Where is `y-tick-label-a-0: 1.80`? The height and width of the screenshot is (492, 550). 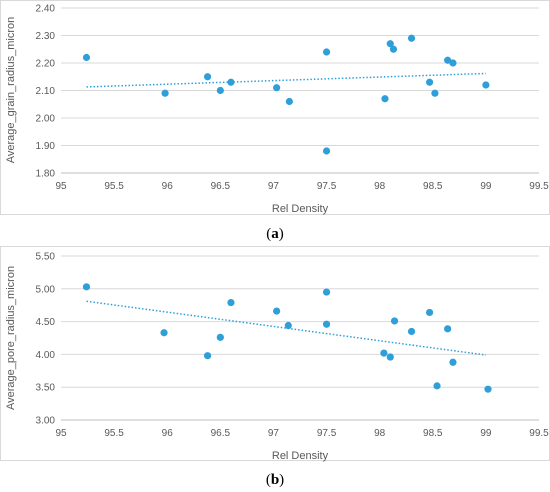 y-tick-label-a-0: 1.80 is located at coordinates (46, 174).